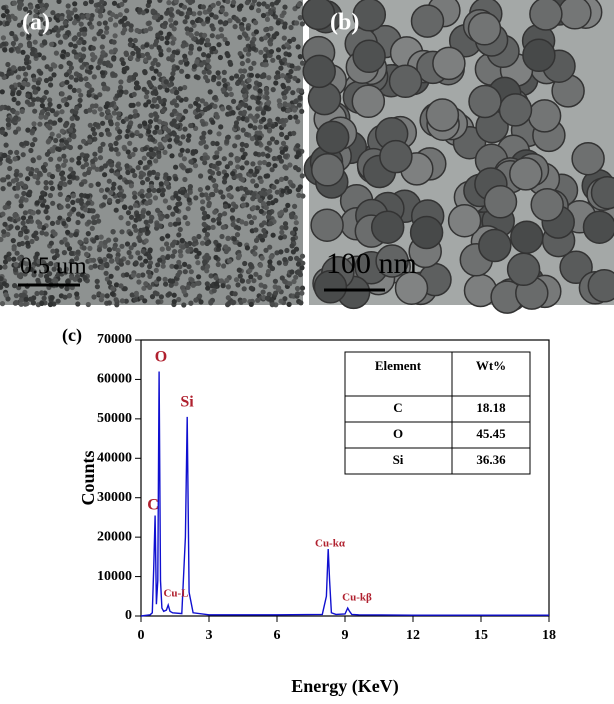  What do you see at coordinates (209, 635) in the screenshot?
I see `x-tick-label: 3` at bounding box center [209, 635].